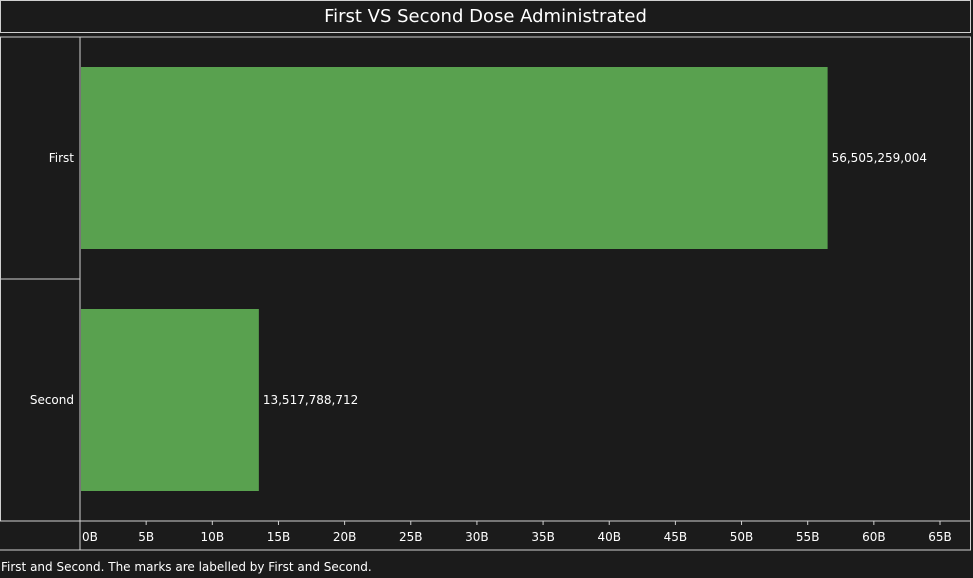 This screenshot has height=578, width=973. Describe the element at coordinates (90, 537) in the screenshot. I see `x-tick-label: 0B` at that location.